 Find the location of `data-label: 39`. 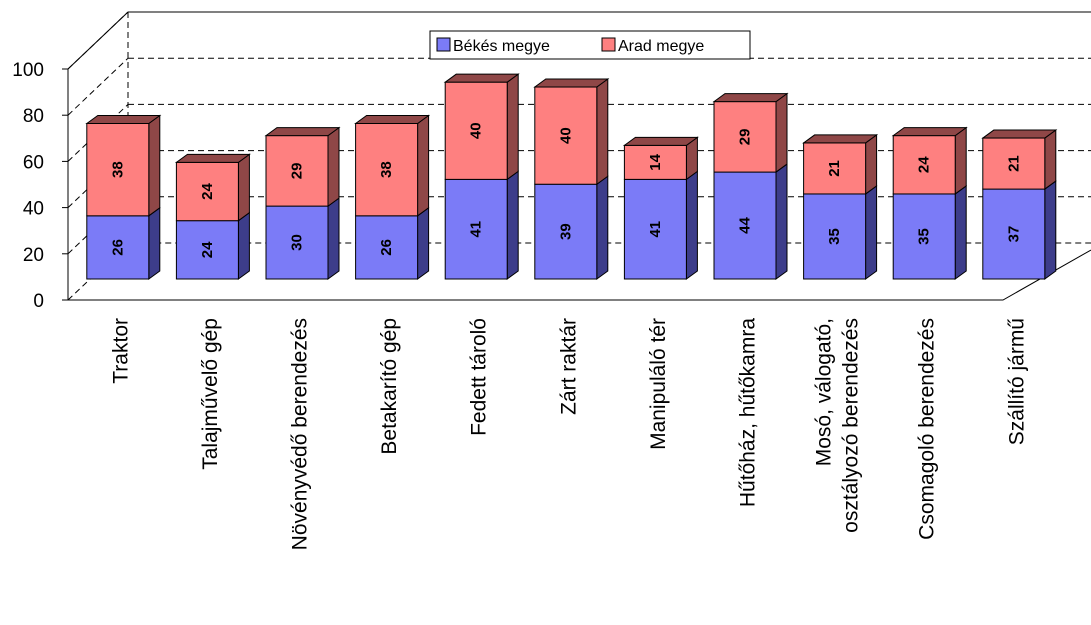

data-label: 39 is located at coordinates (565, 231).